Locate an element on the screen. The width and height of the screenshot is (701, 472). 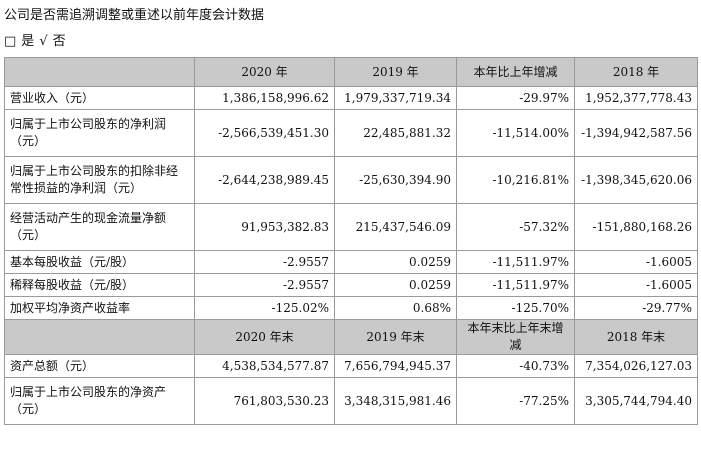
check-mark-icon: √ is located at coordinates (43, 41).